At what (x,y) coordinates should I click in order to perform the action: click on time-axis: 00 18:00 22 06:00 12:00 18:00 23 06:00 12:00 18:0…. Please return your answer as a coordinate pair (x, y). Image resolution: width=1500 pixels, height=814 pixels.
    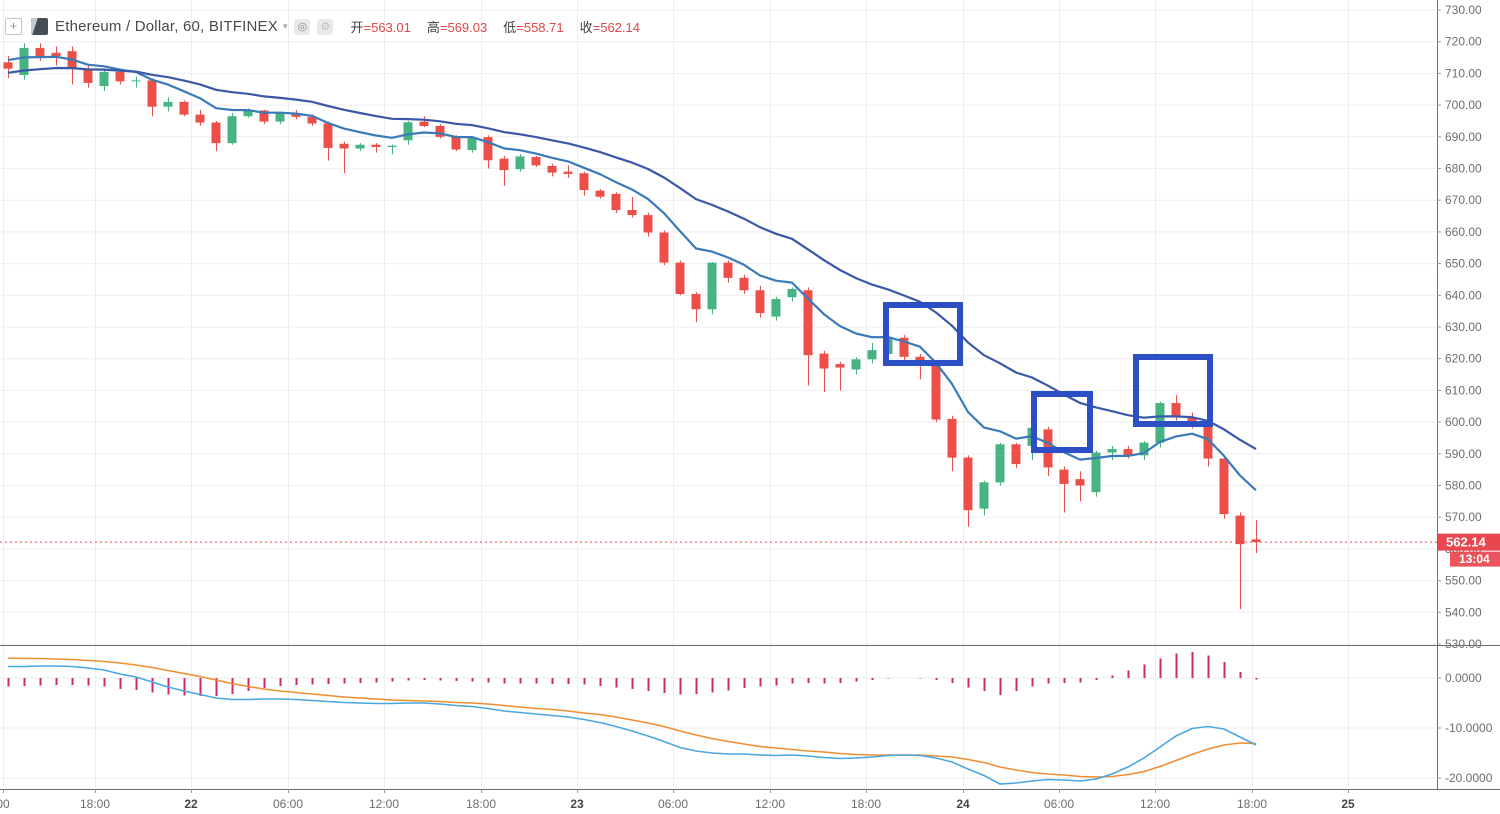
    Looking at the image, I should click on (677, 800).